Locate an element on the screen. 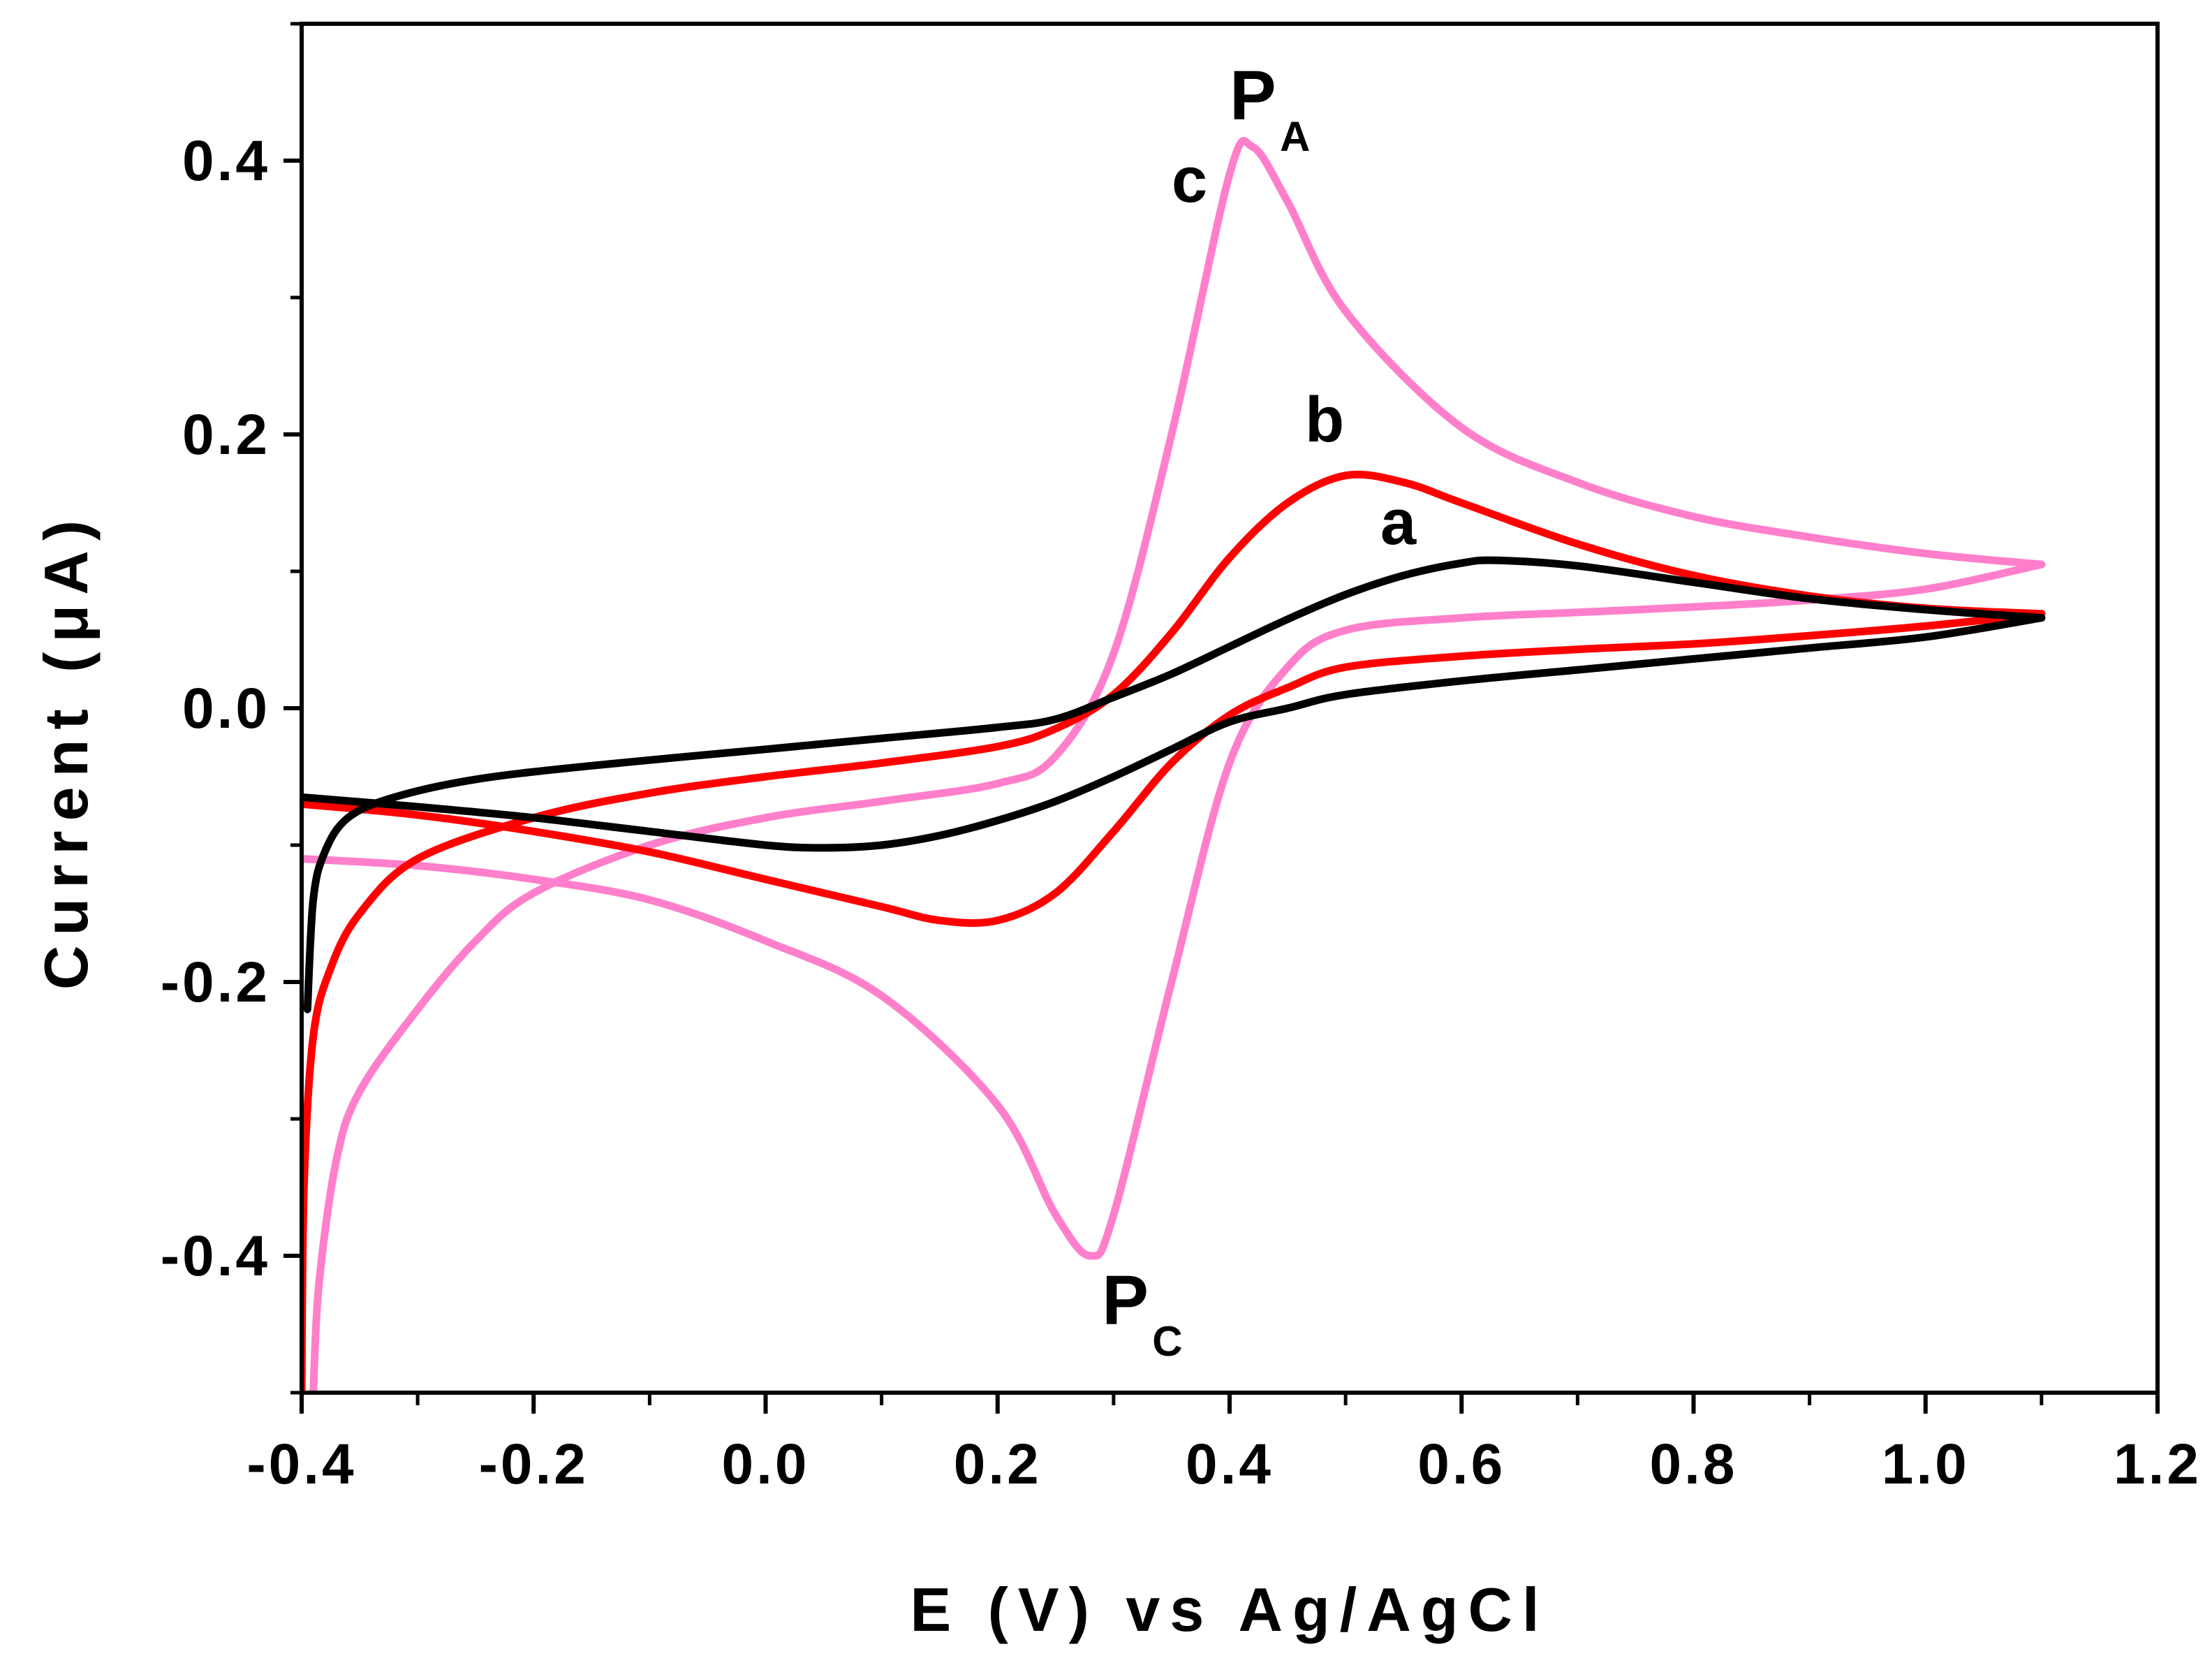 This screenshot has height=1656, width=2212. x-tick-label: 0.8 is located at coordinates (1694, 1464).